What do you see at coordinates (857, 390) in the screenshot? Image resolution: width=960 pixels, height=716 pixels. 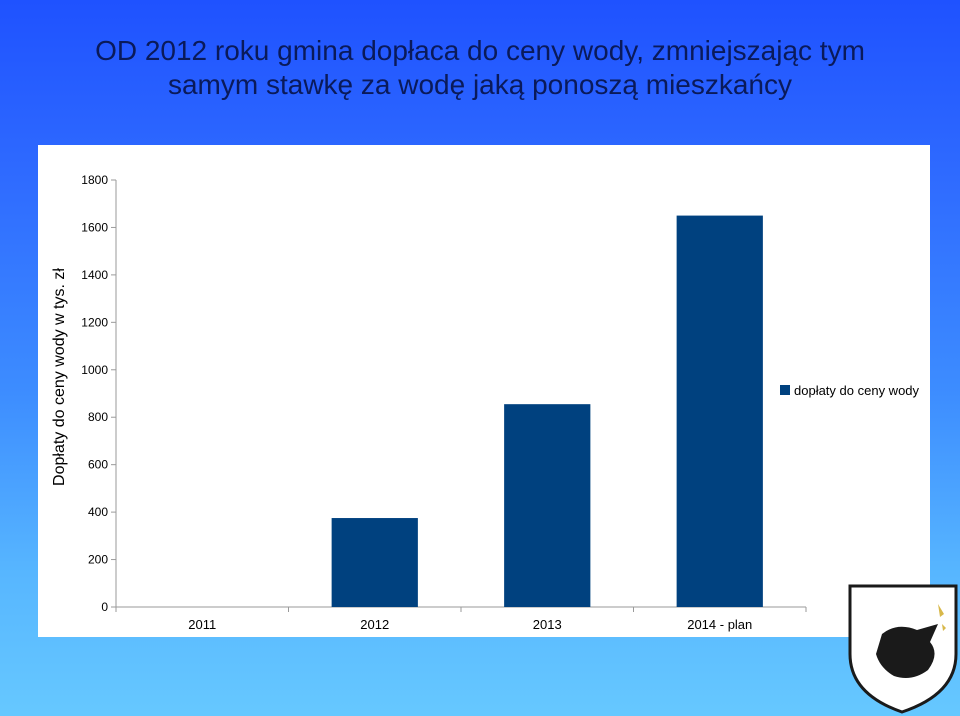 I see `legend-label: dopłaty do ceny wody` at bounding box center [857, 390].